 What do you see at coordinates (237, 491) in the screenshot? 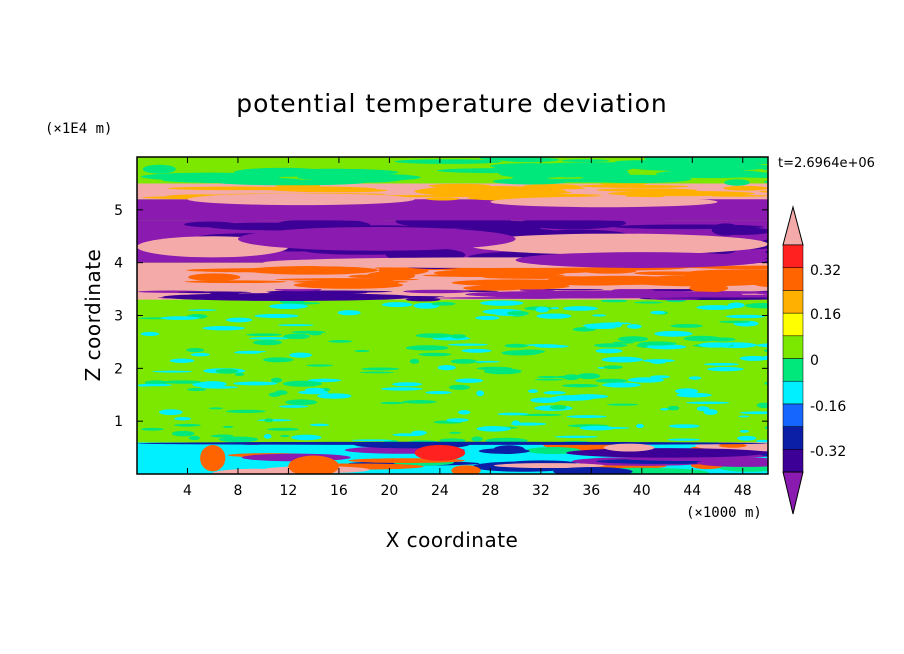
I see `x-tick-label: 8` at bounding box center [237, 491].